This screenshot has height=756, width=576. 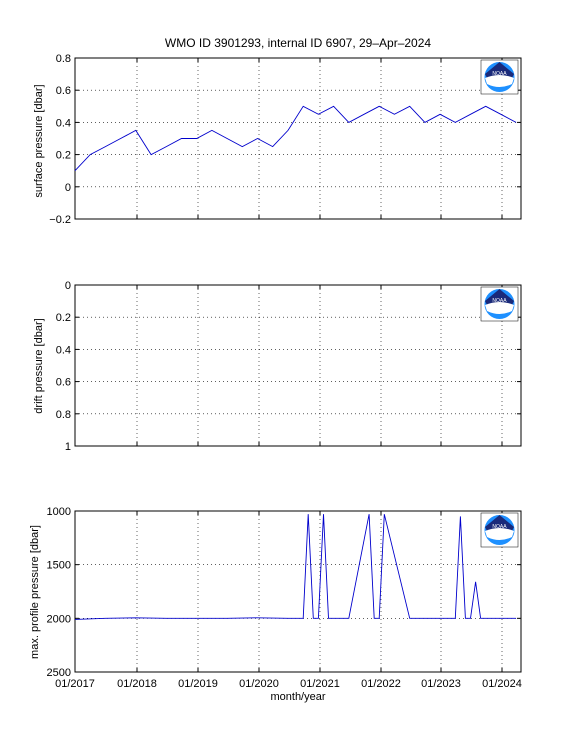 What do you see at coordinates (39, 365) in the screenshot?
I see `y-axis-label: drift pressure [dbar]` at bounding box center [39, 365].